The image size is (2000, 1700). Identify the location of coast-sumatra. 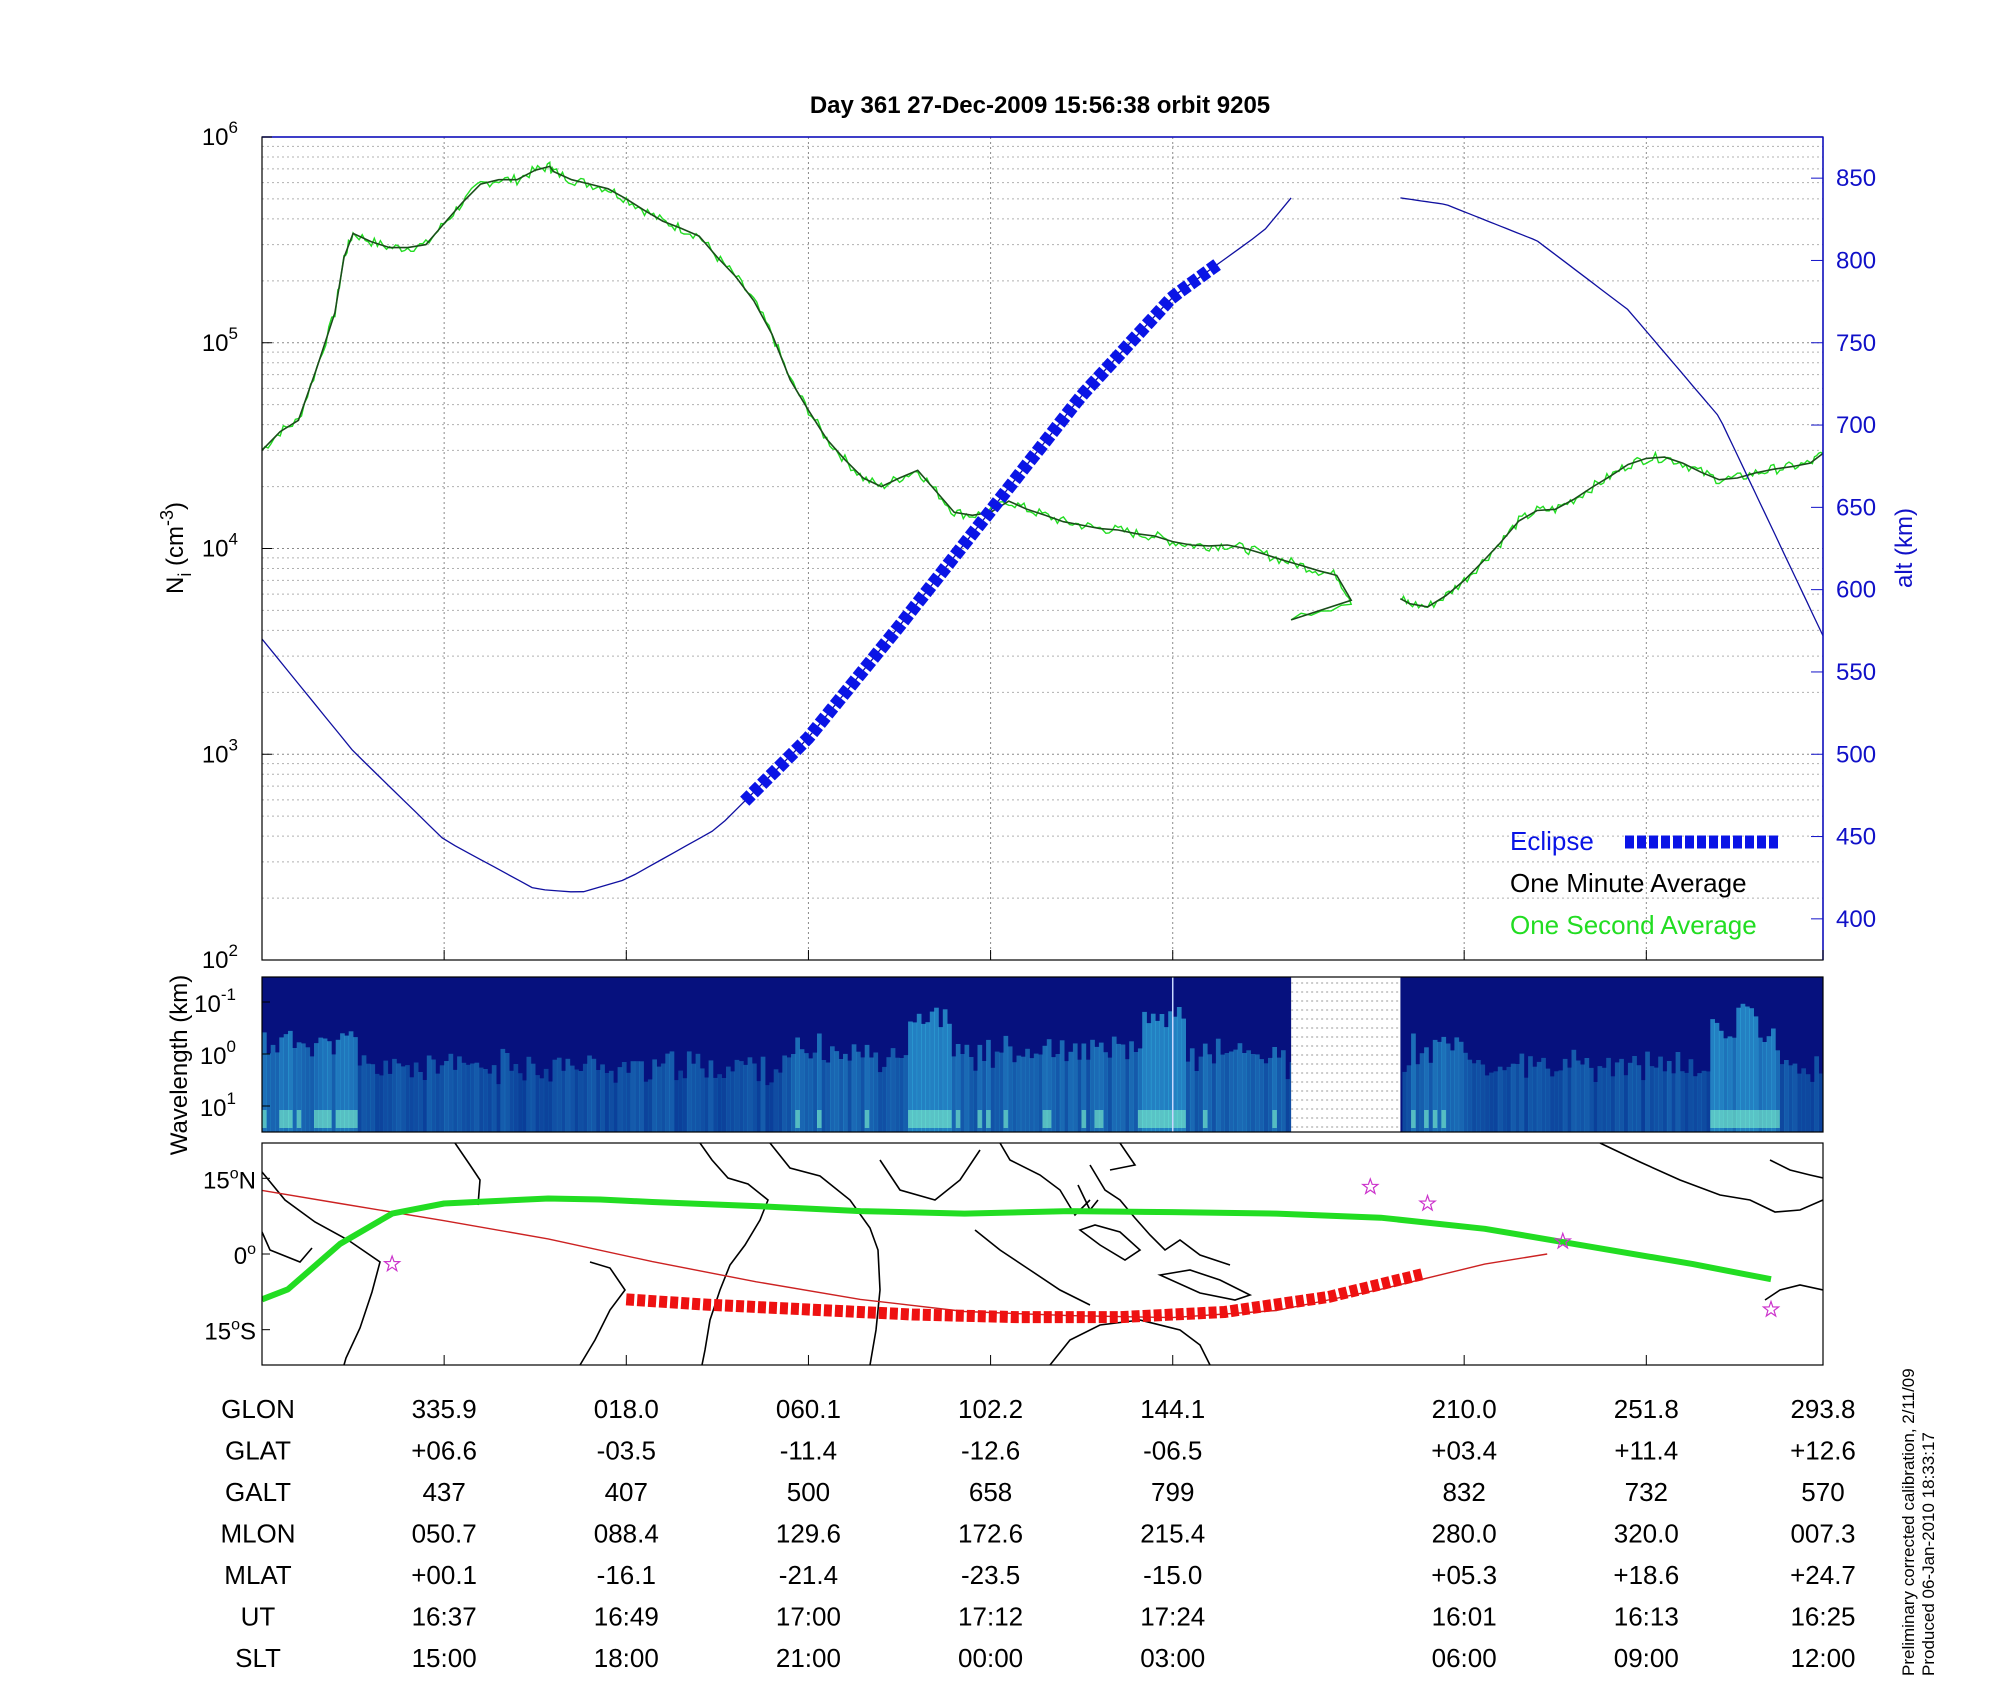
(1032, 1267).